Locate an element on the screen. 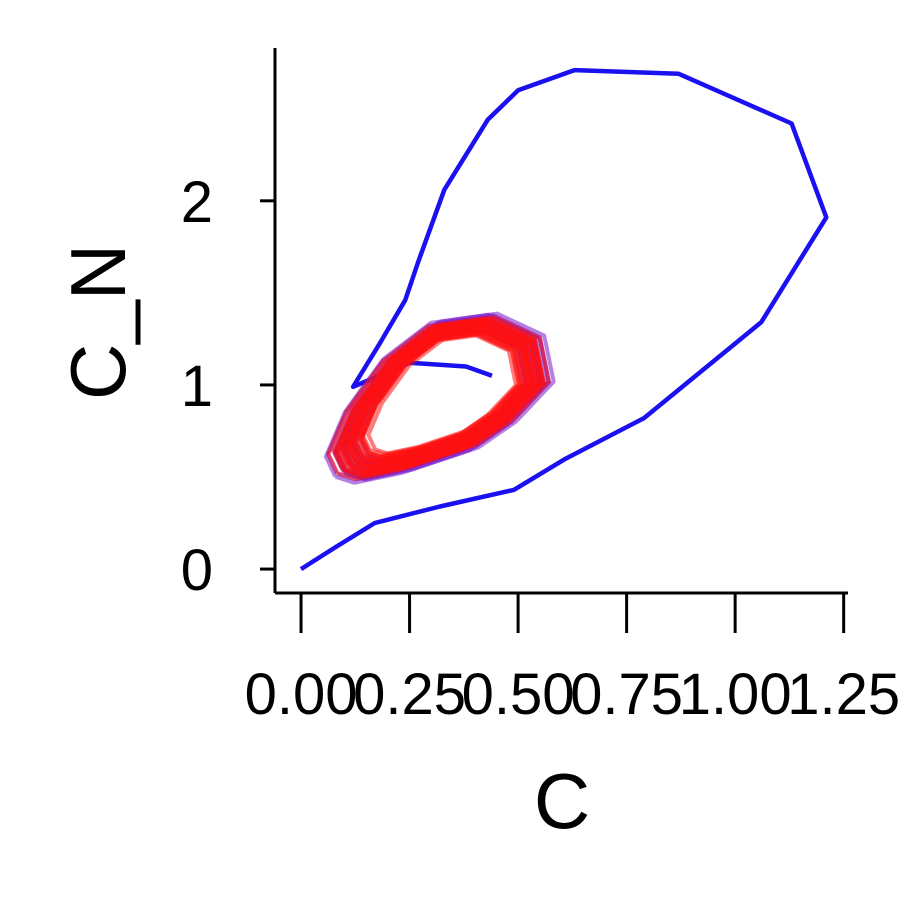 The image size is (900, 900). x-tick-label: 0.00 is located at coordinates (301, 694).